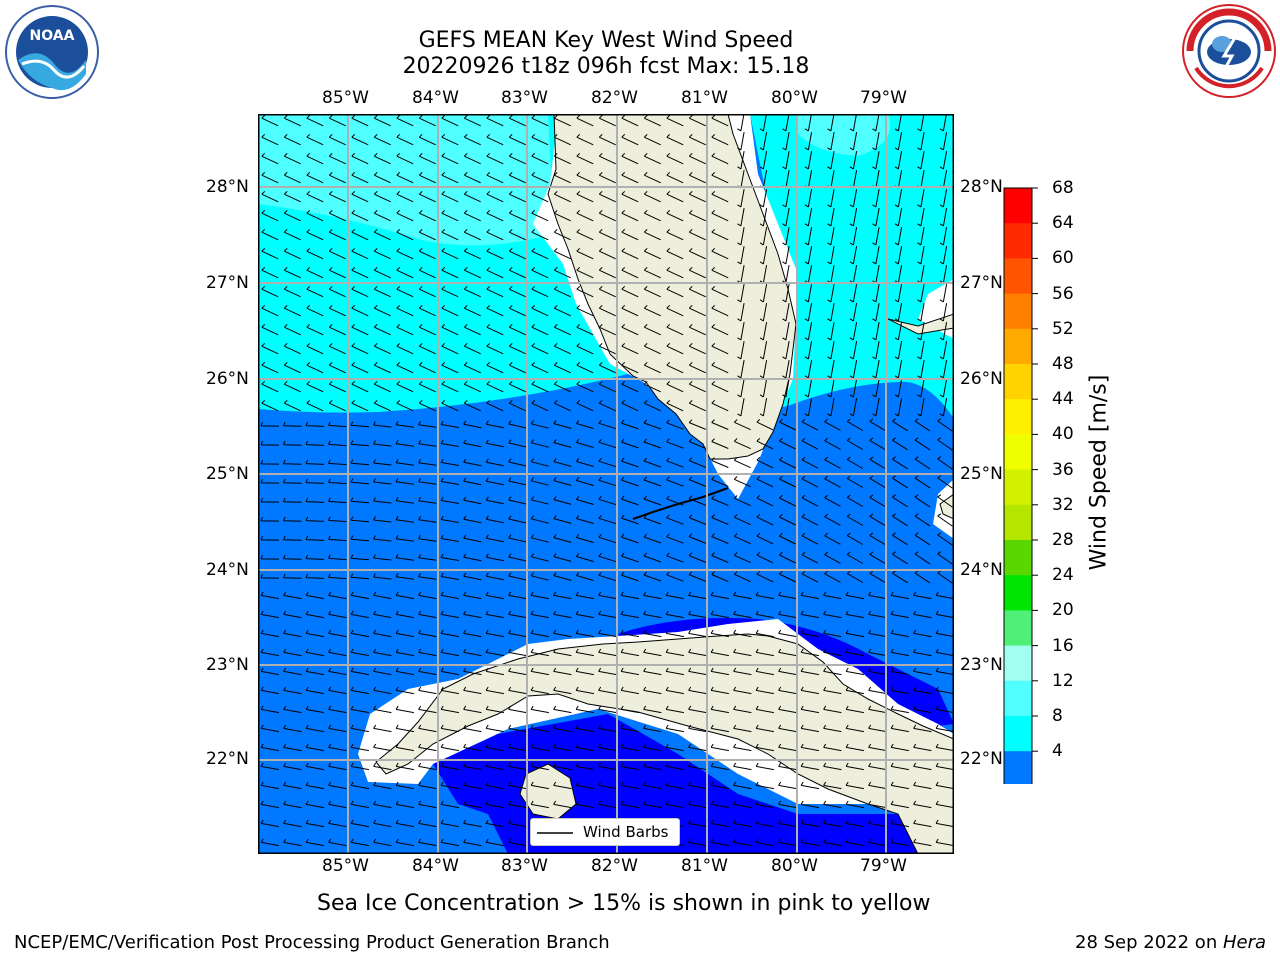  Describe the element at coordinates (1018, 276) in the screenshot. I see `colorbar-segment` at that location.